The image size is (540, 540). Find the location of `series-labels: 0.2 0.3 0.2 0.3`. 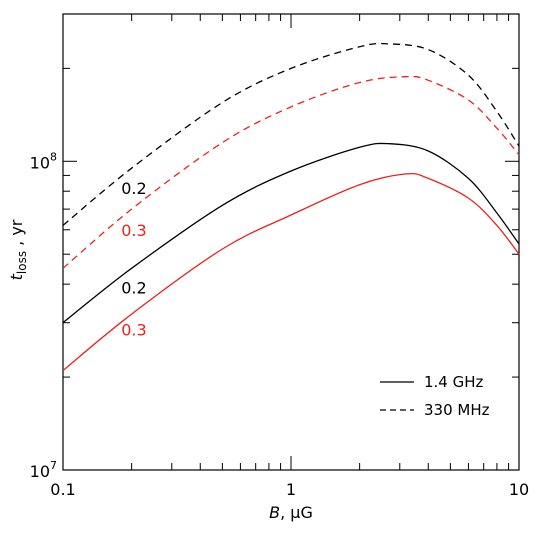

series-labels: 0.2 0.3 0.2 0.3 is located at coordinates (133, 259).